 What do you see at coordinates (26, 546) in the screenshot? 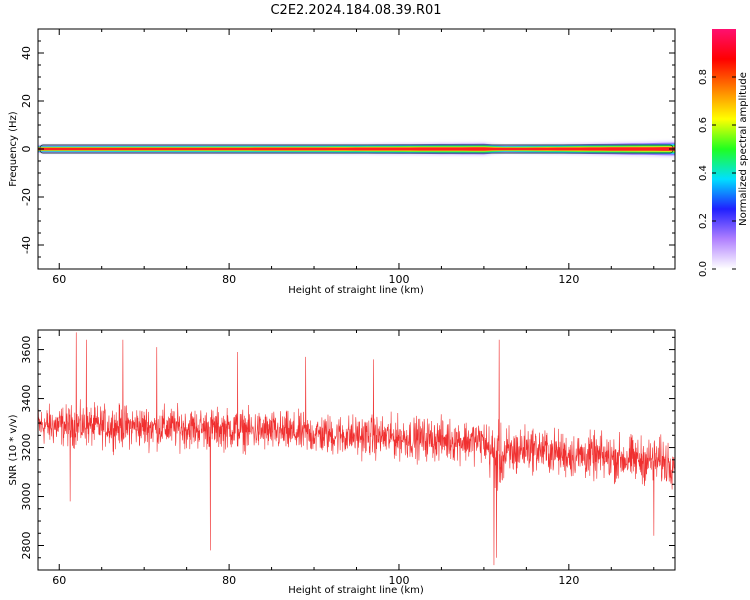
I see `snr-y-tick-label: 2800` at bounding box center [26, 546].